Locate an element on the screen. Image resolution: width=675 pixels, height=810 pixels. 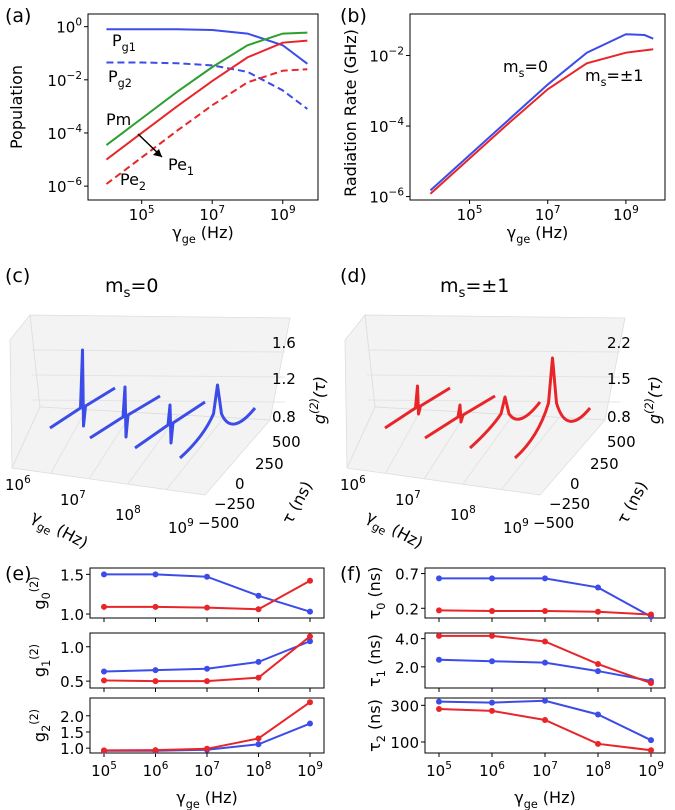
z-tick-label: 1.5 is located at coordinates (619, 379).